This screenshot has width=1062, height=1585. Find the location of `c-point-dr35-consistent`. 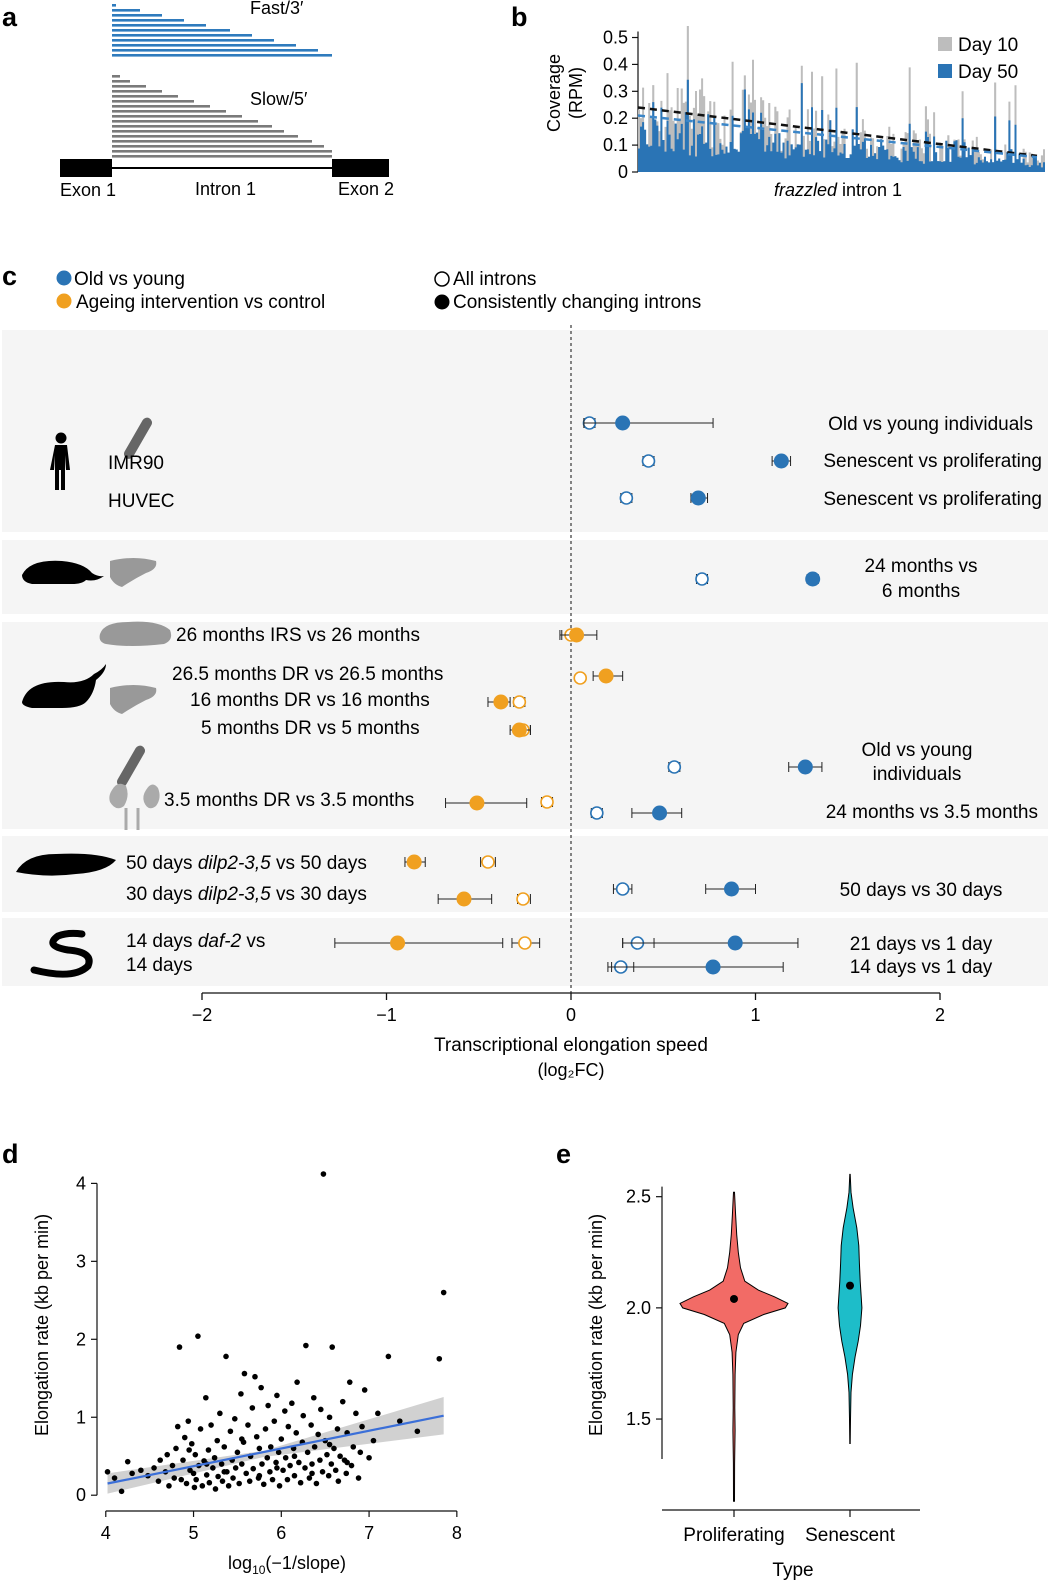

c-point-dr35-consistent is located at coordinates (486, 803).